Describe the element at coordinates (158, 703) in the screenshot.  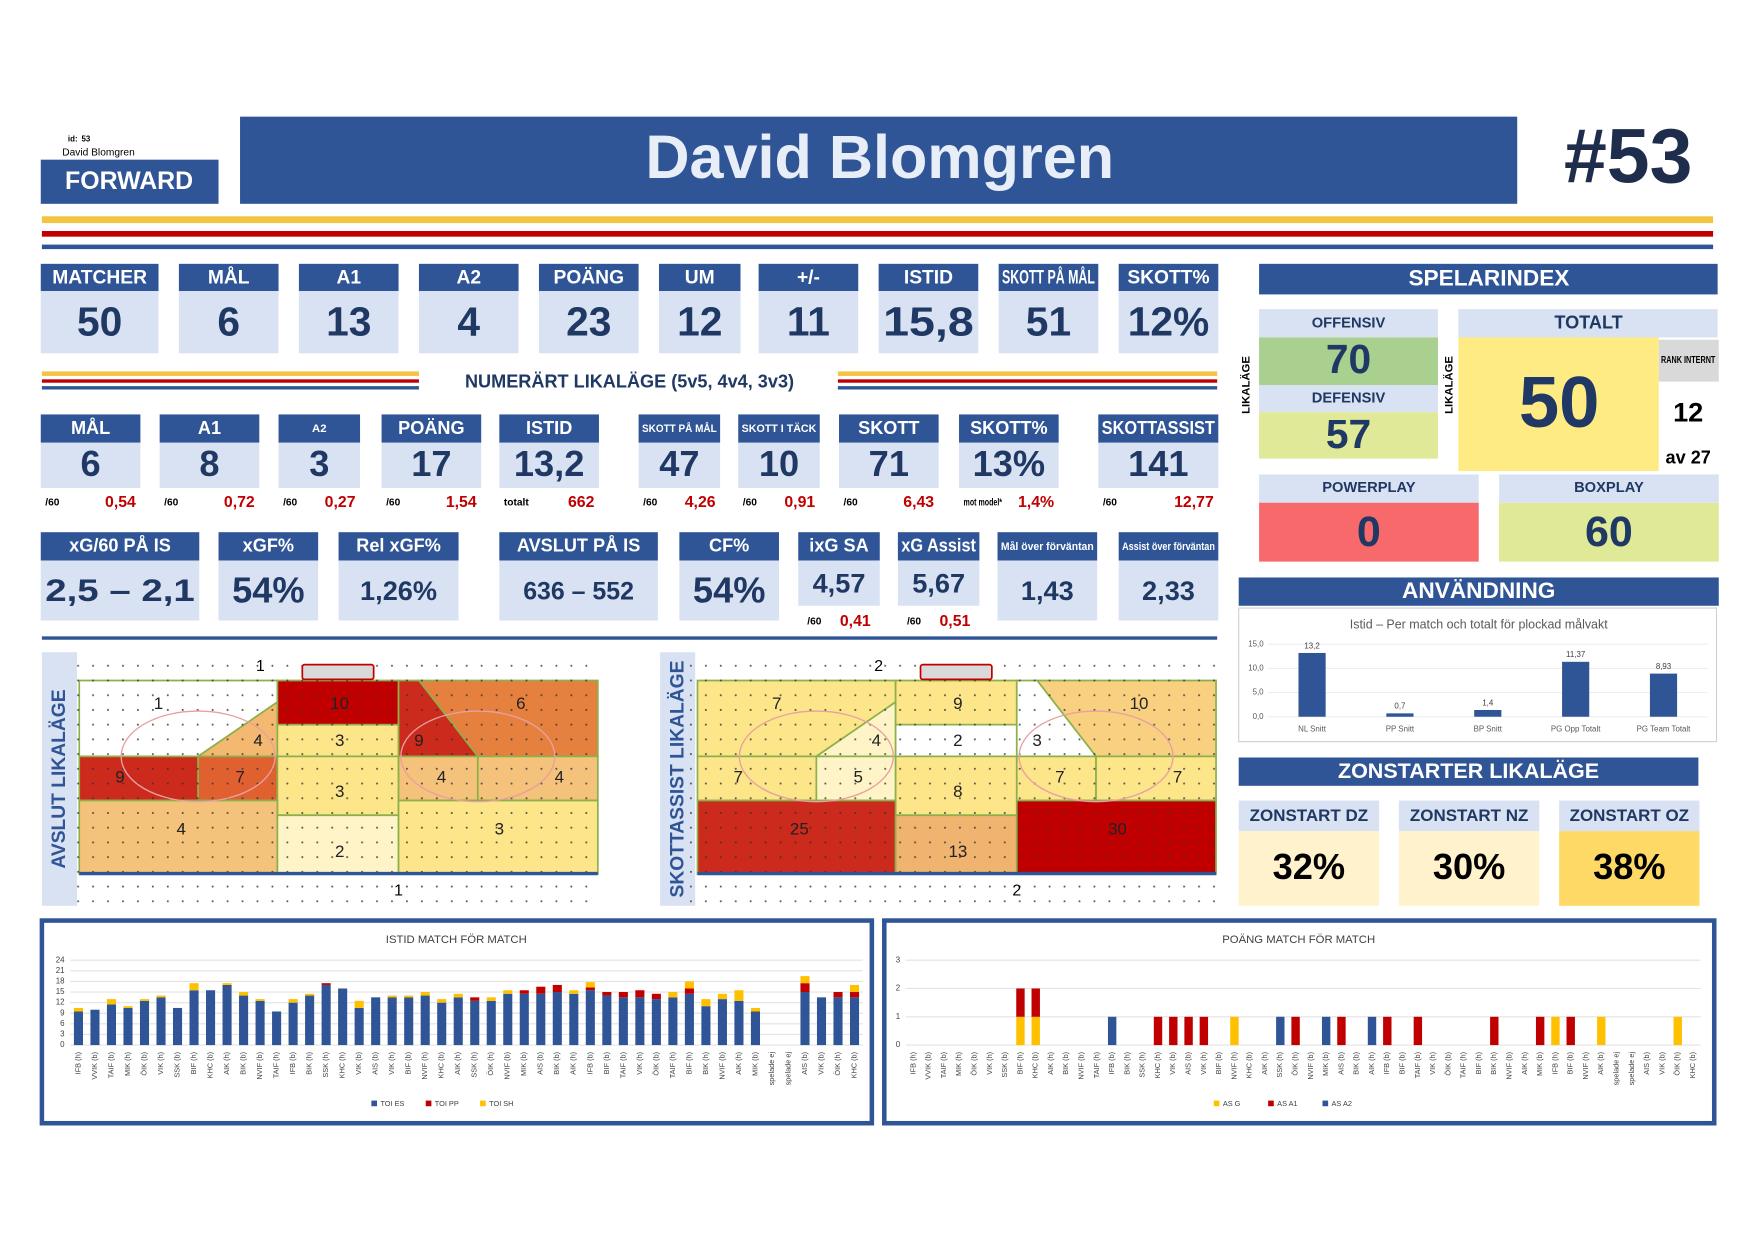
I see `zone-value: 1` at that location.